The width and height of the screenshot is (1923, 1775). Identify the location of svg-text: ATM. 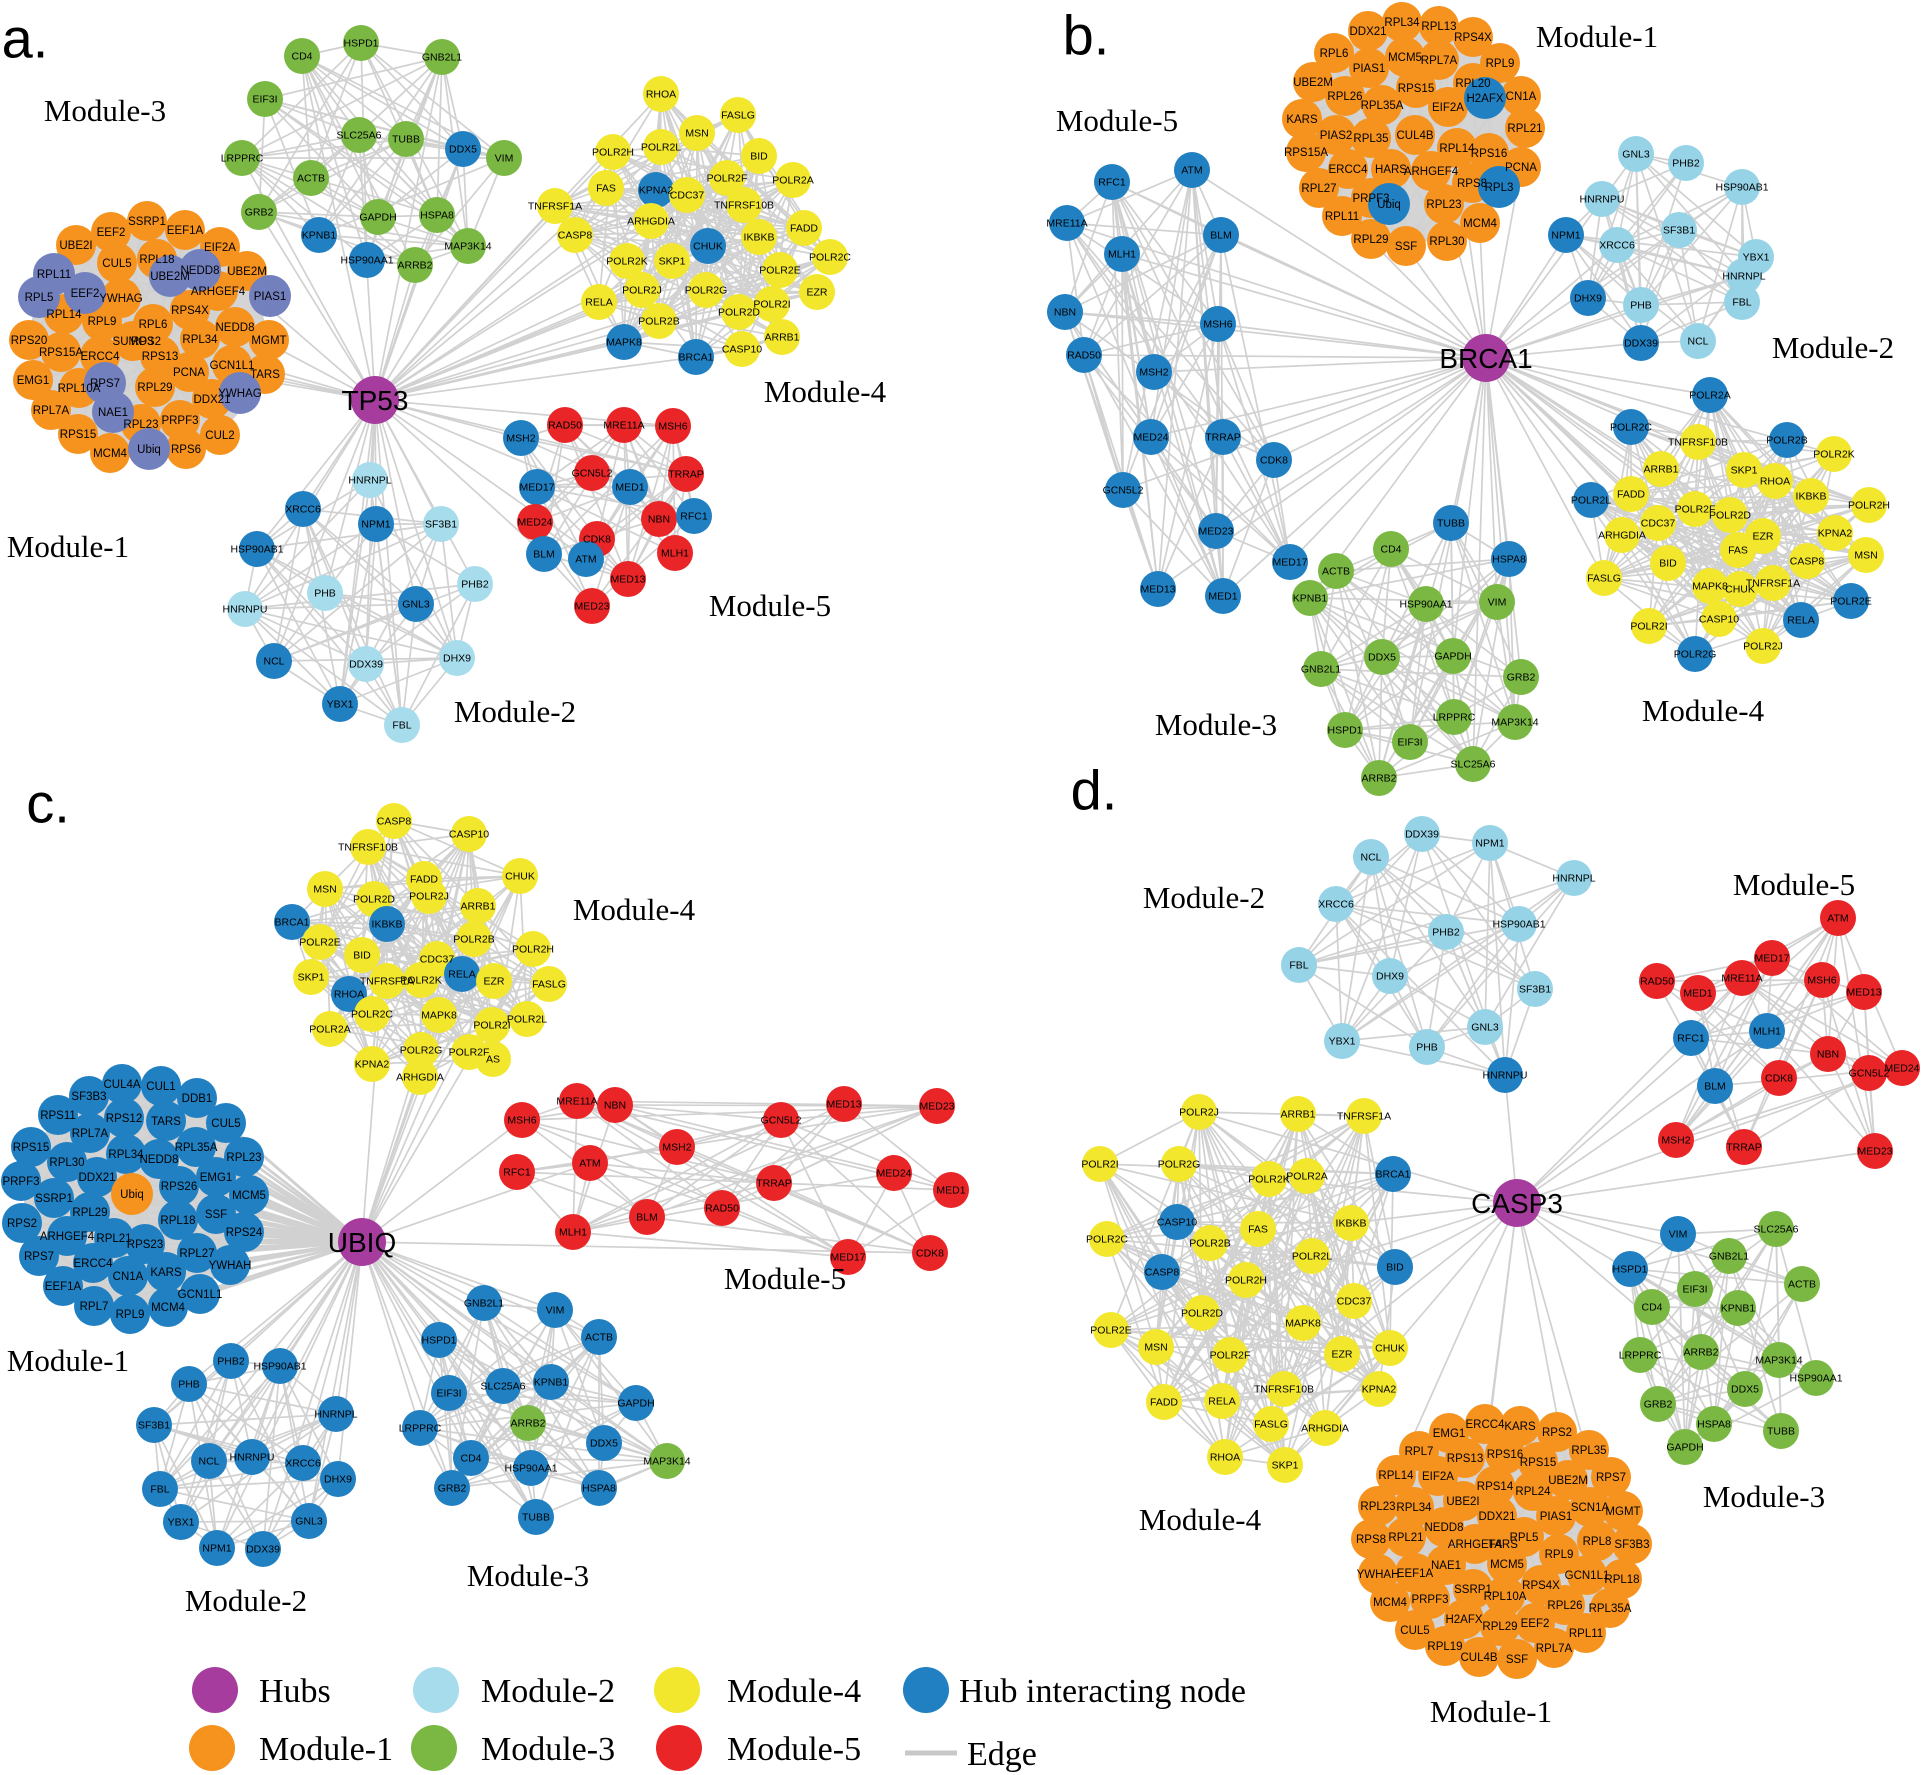
(1837, 919).